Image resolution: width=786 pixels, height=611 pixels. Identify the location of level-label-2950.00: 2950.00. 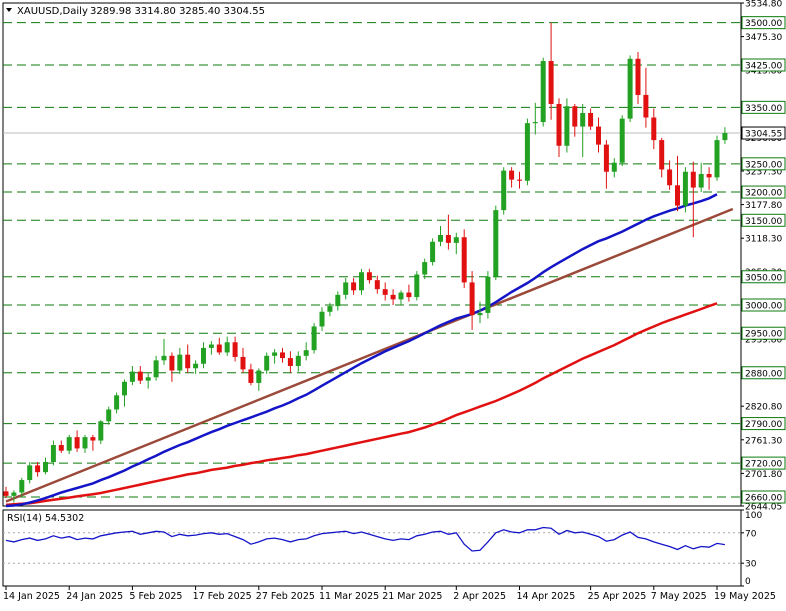
(763, 333).